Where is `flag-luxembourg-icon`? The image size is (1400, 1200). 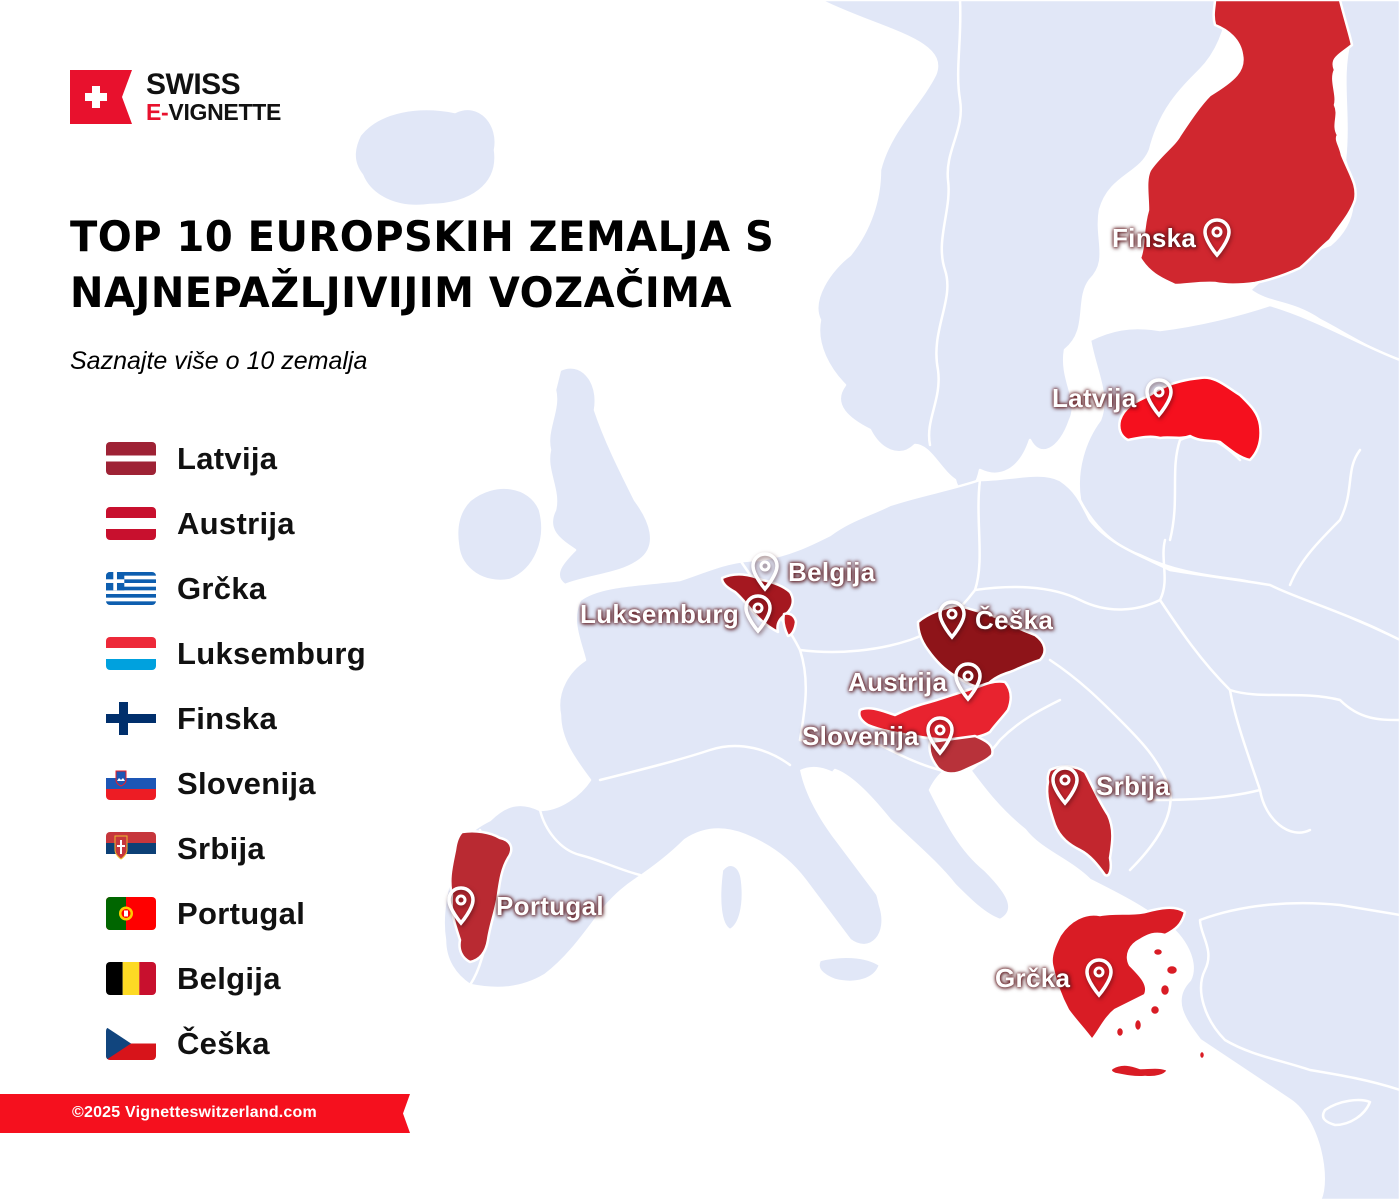
flag-luxembourg-icon is located at coordinates (131, 653).